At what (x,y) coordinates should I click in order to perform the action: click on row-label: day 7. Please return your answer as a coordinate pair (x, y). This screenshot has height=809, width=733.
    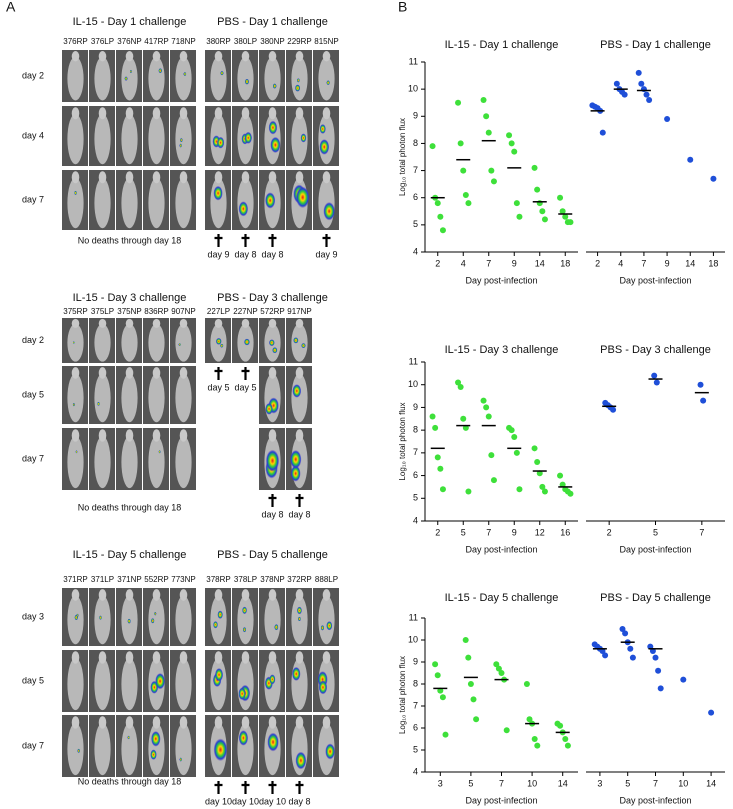
    Looking at the image, I should click on (33, 458).